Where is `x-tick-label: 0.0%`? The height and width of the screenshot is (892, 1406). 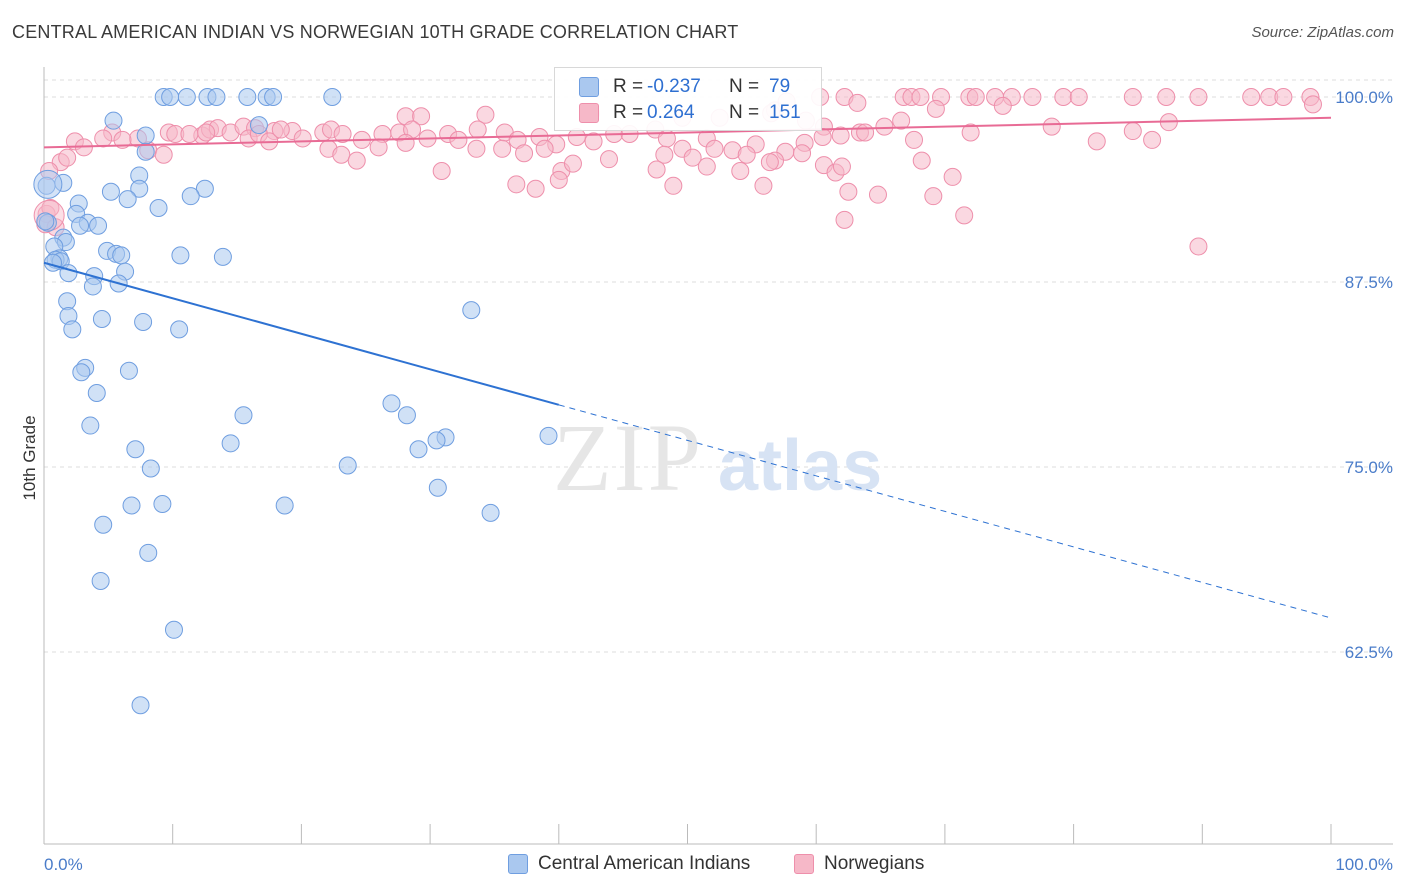 x-tick-label: 0.0% is located at coordinates (63, 864).